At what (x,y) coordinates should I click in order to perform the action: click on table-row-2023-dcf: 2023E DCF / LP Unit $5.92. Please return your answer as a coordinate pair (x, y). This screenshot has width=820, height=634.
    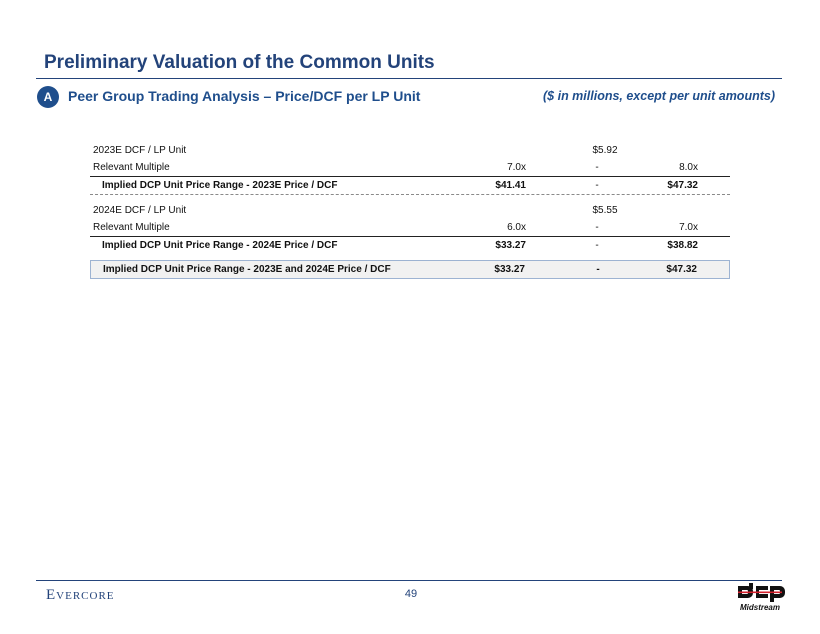
    Looking at the image, I should click on (410, 150).